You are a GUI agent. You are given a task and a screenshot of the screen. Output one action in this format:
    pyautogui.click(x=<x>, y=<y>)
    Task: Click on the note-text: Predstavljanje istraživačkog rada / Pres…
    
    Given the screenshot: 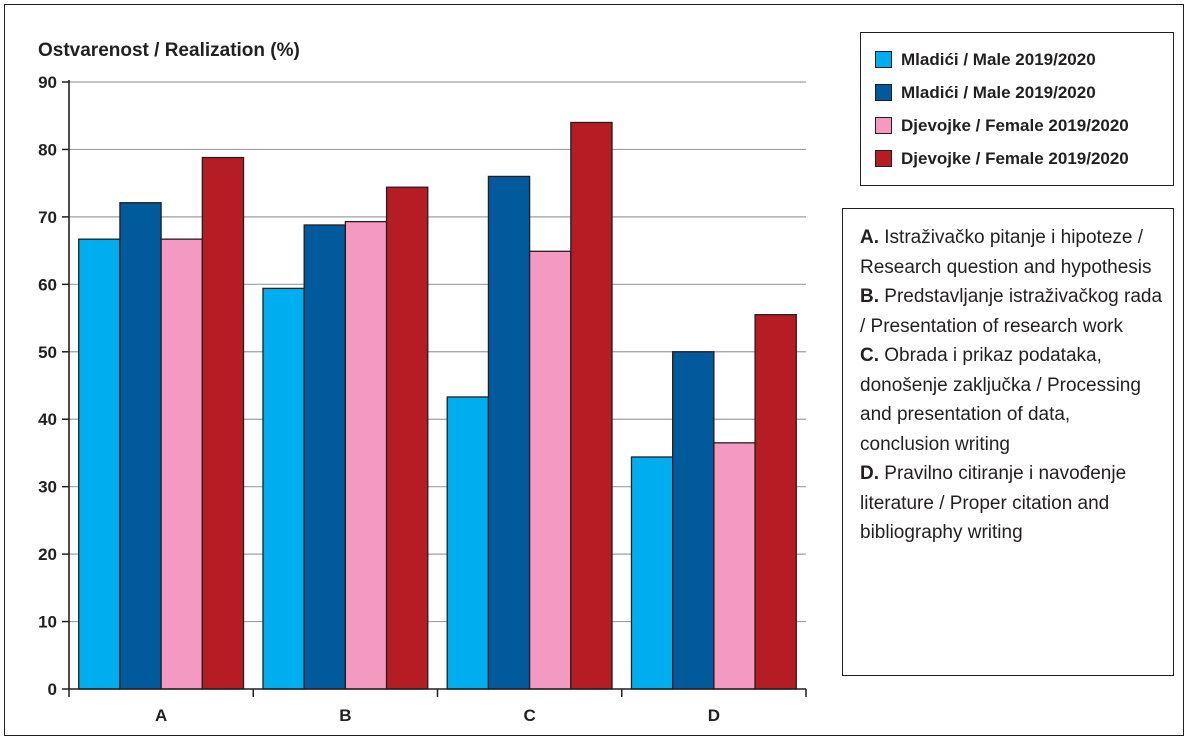 What is the action you would take?
    pyautogui.click(x=1011, y=311)
    